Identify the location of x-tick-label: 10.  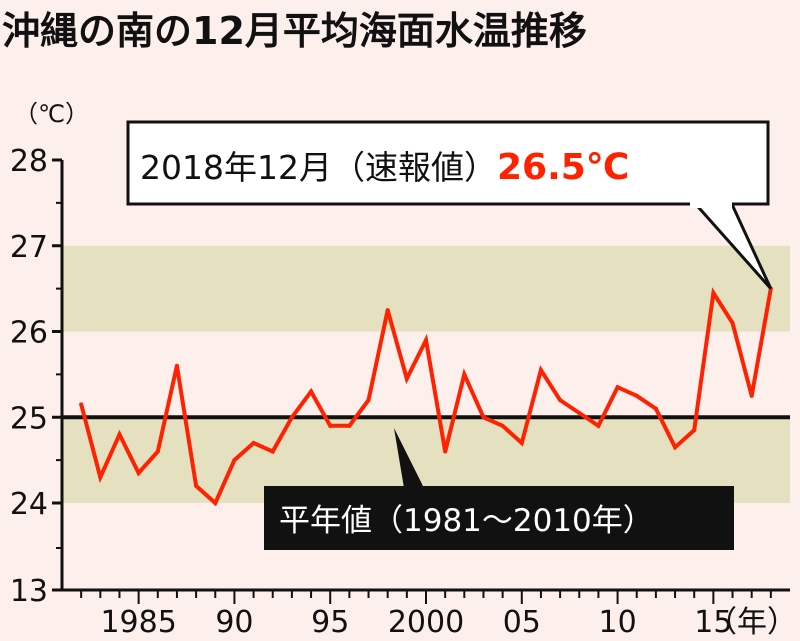
(617, 622).